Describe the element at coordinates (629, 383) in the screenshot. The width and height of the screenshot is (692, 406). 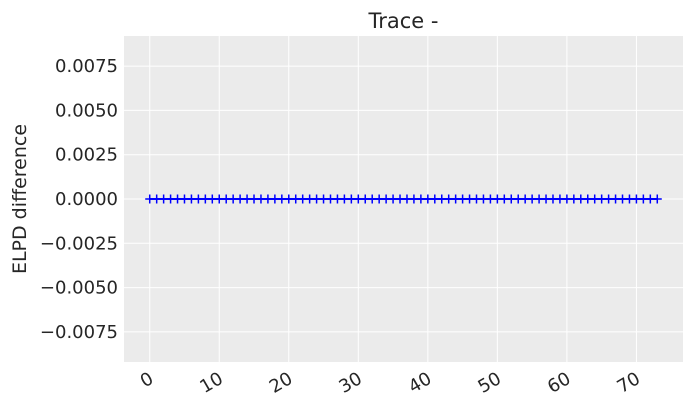
I see `x-tick-label: 70` at that location.